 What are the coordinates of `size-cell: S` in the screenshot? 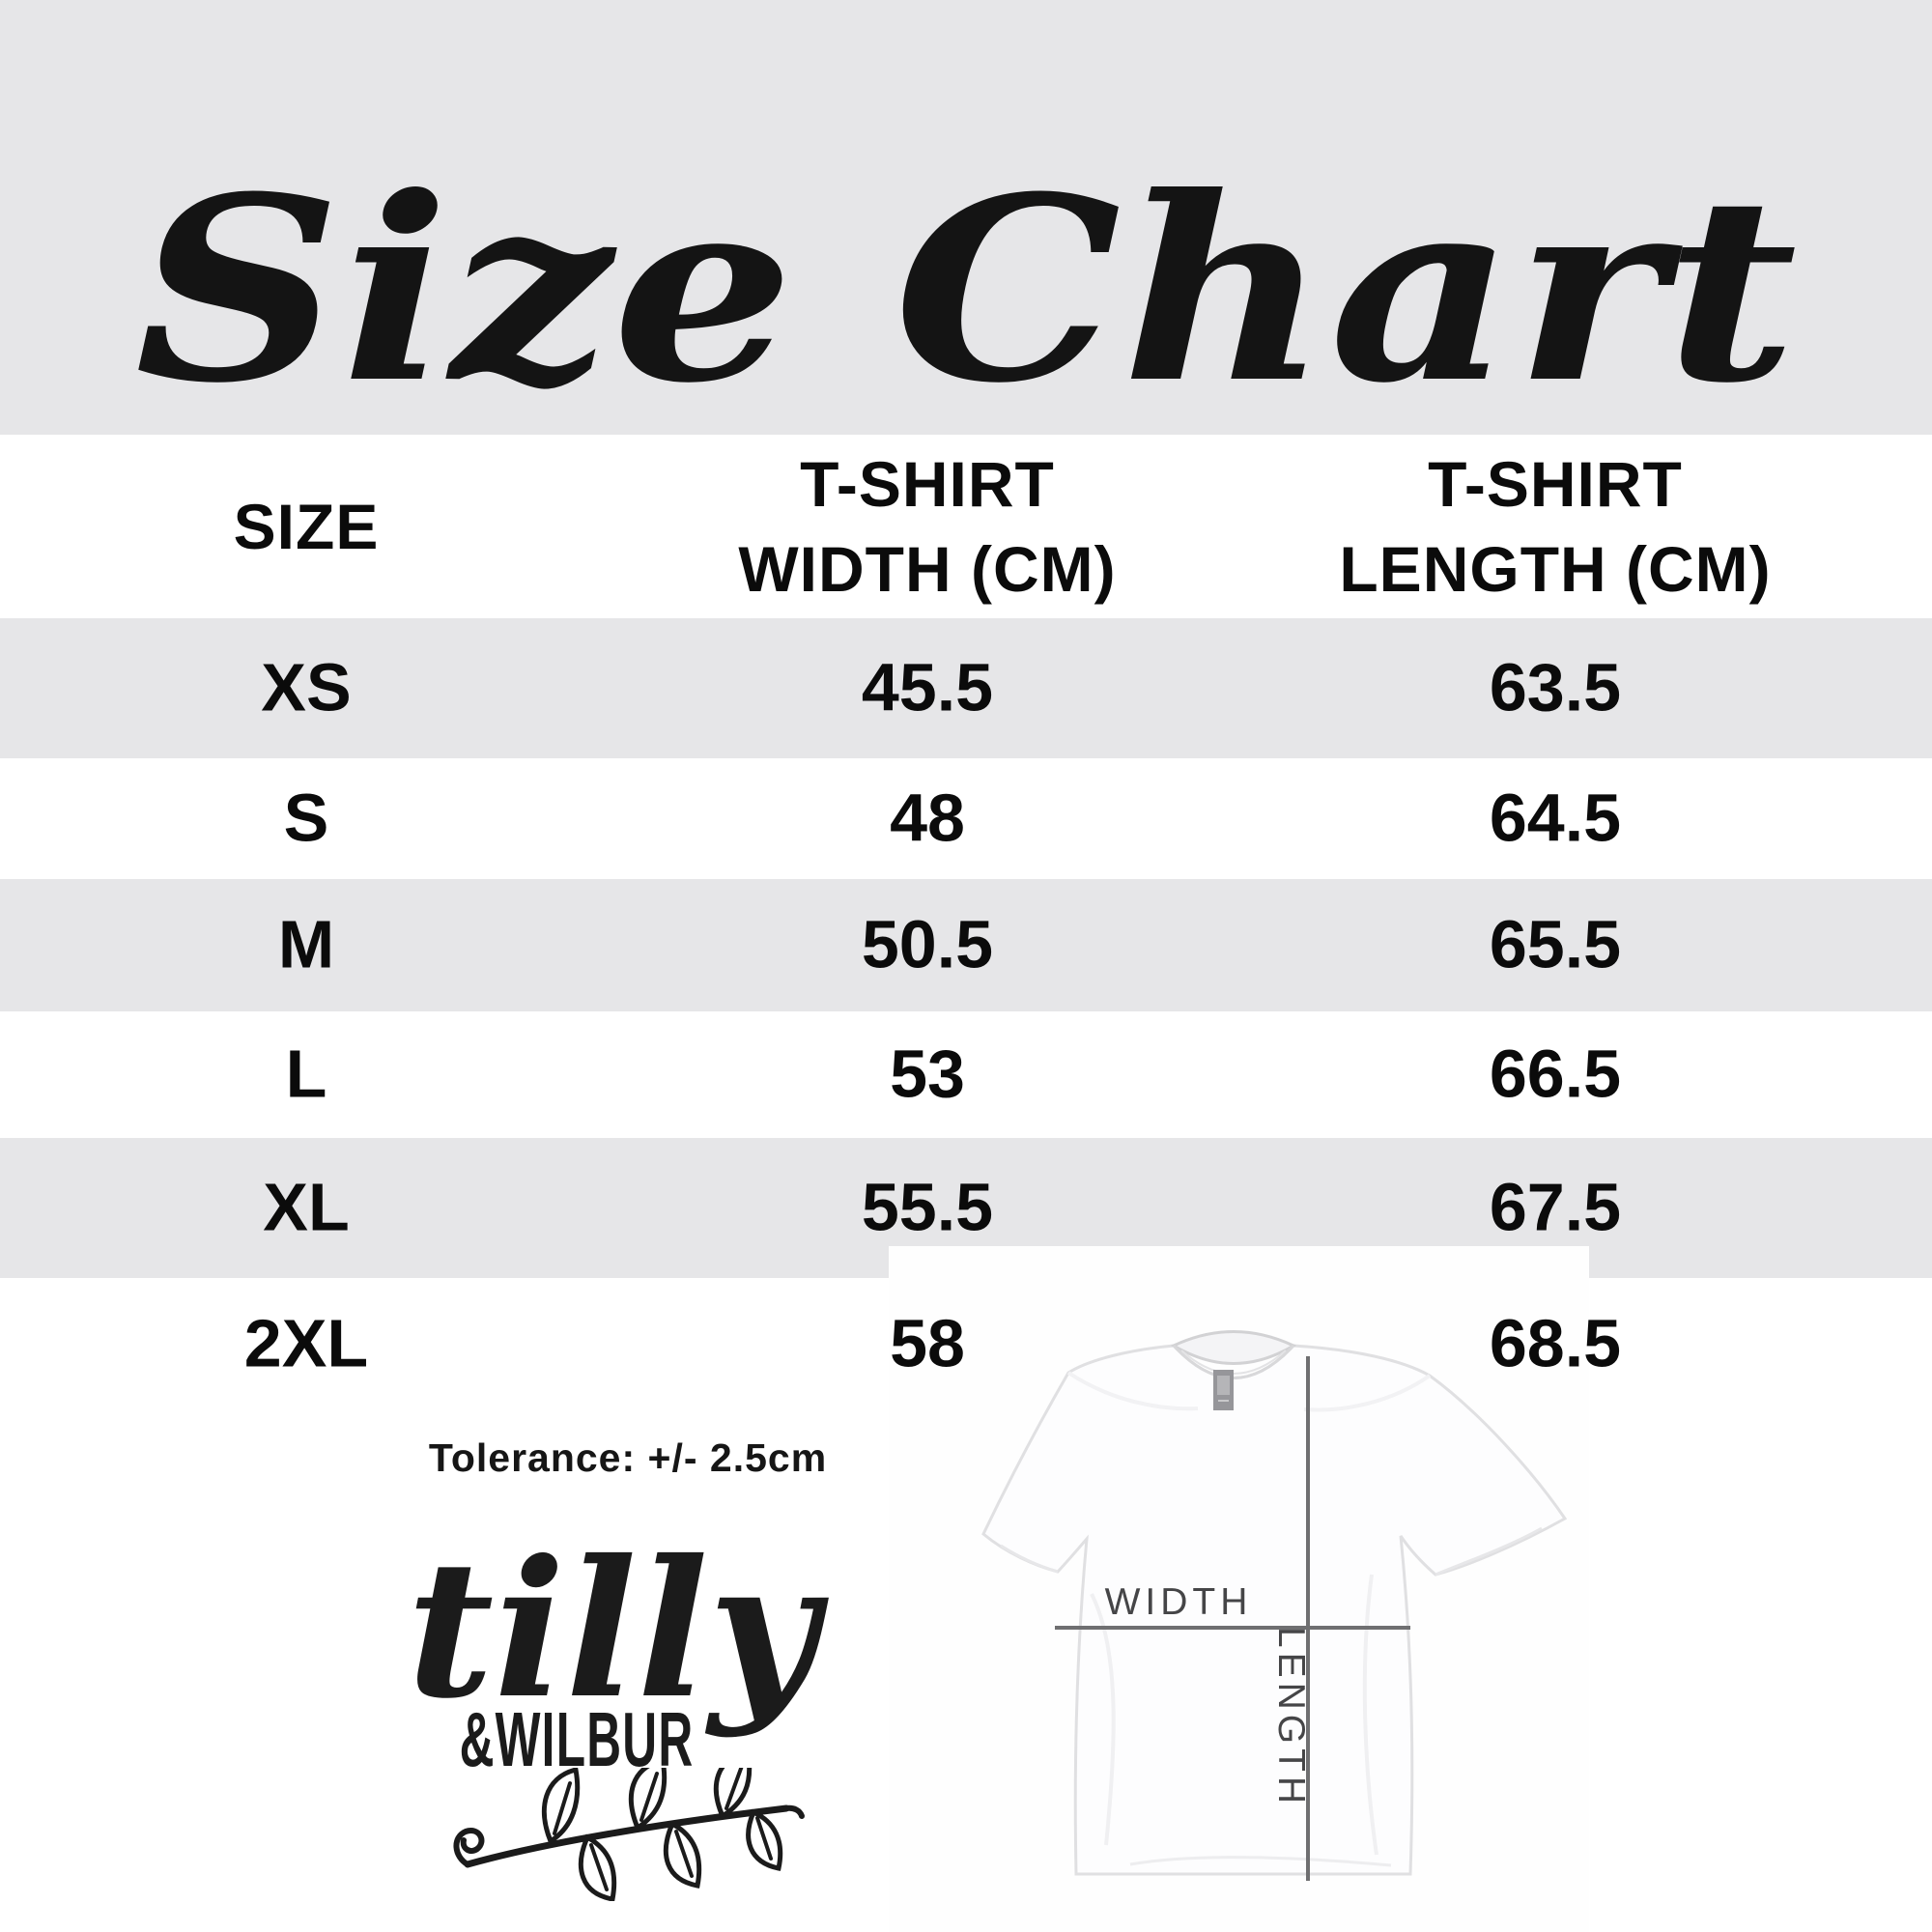 It's located at (306, 817).